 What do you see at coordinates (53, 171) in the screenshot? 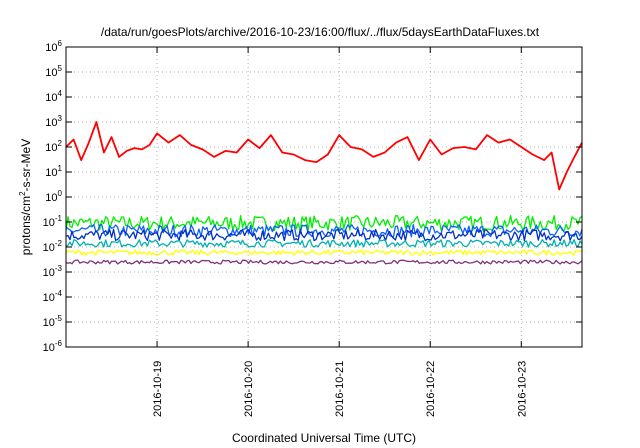
I see `y-tick-label: 10¹` at bounding box center [53, 171].